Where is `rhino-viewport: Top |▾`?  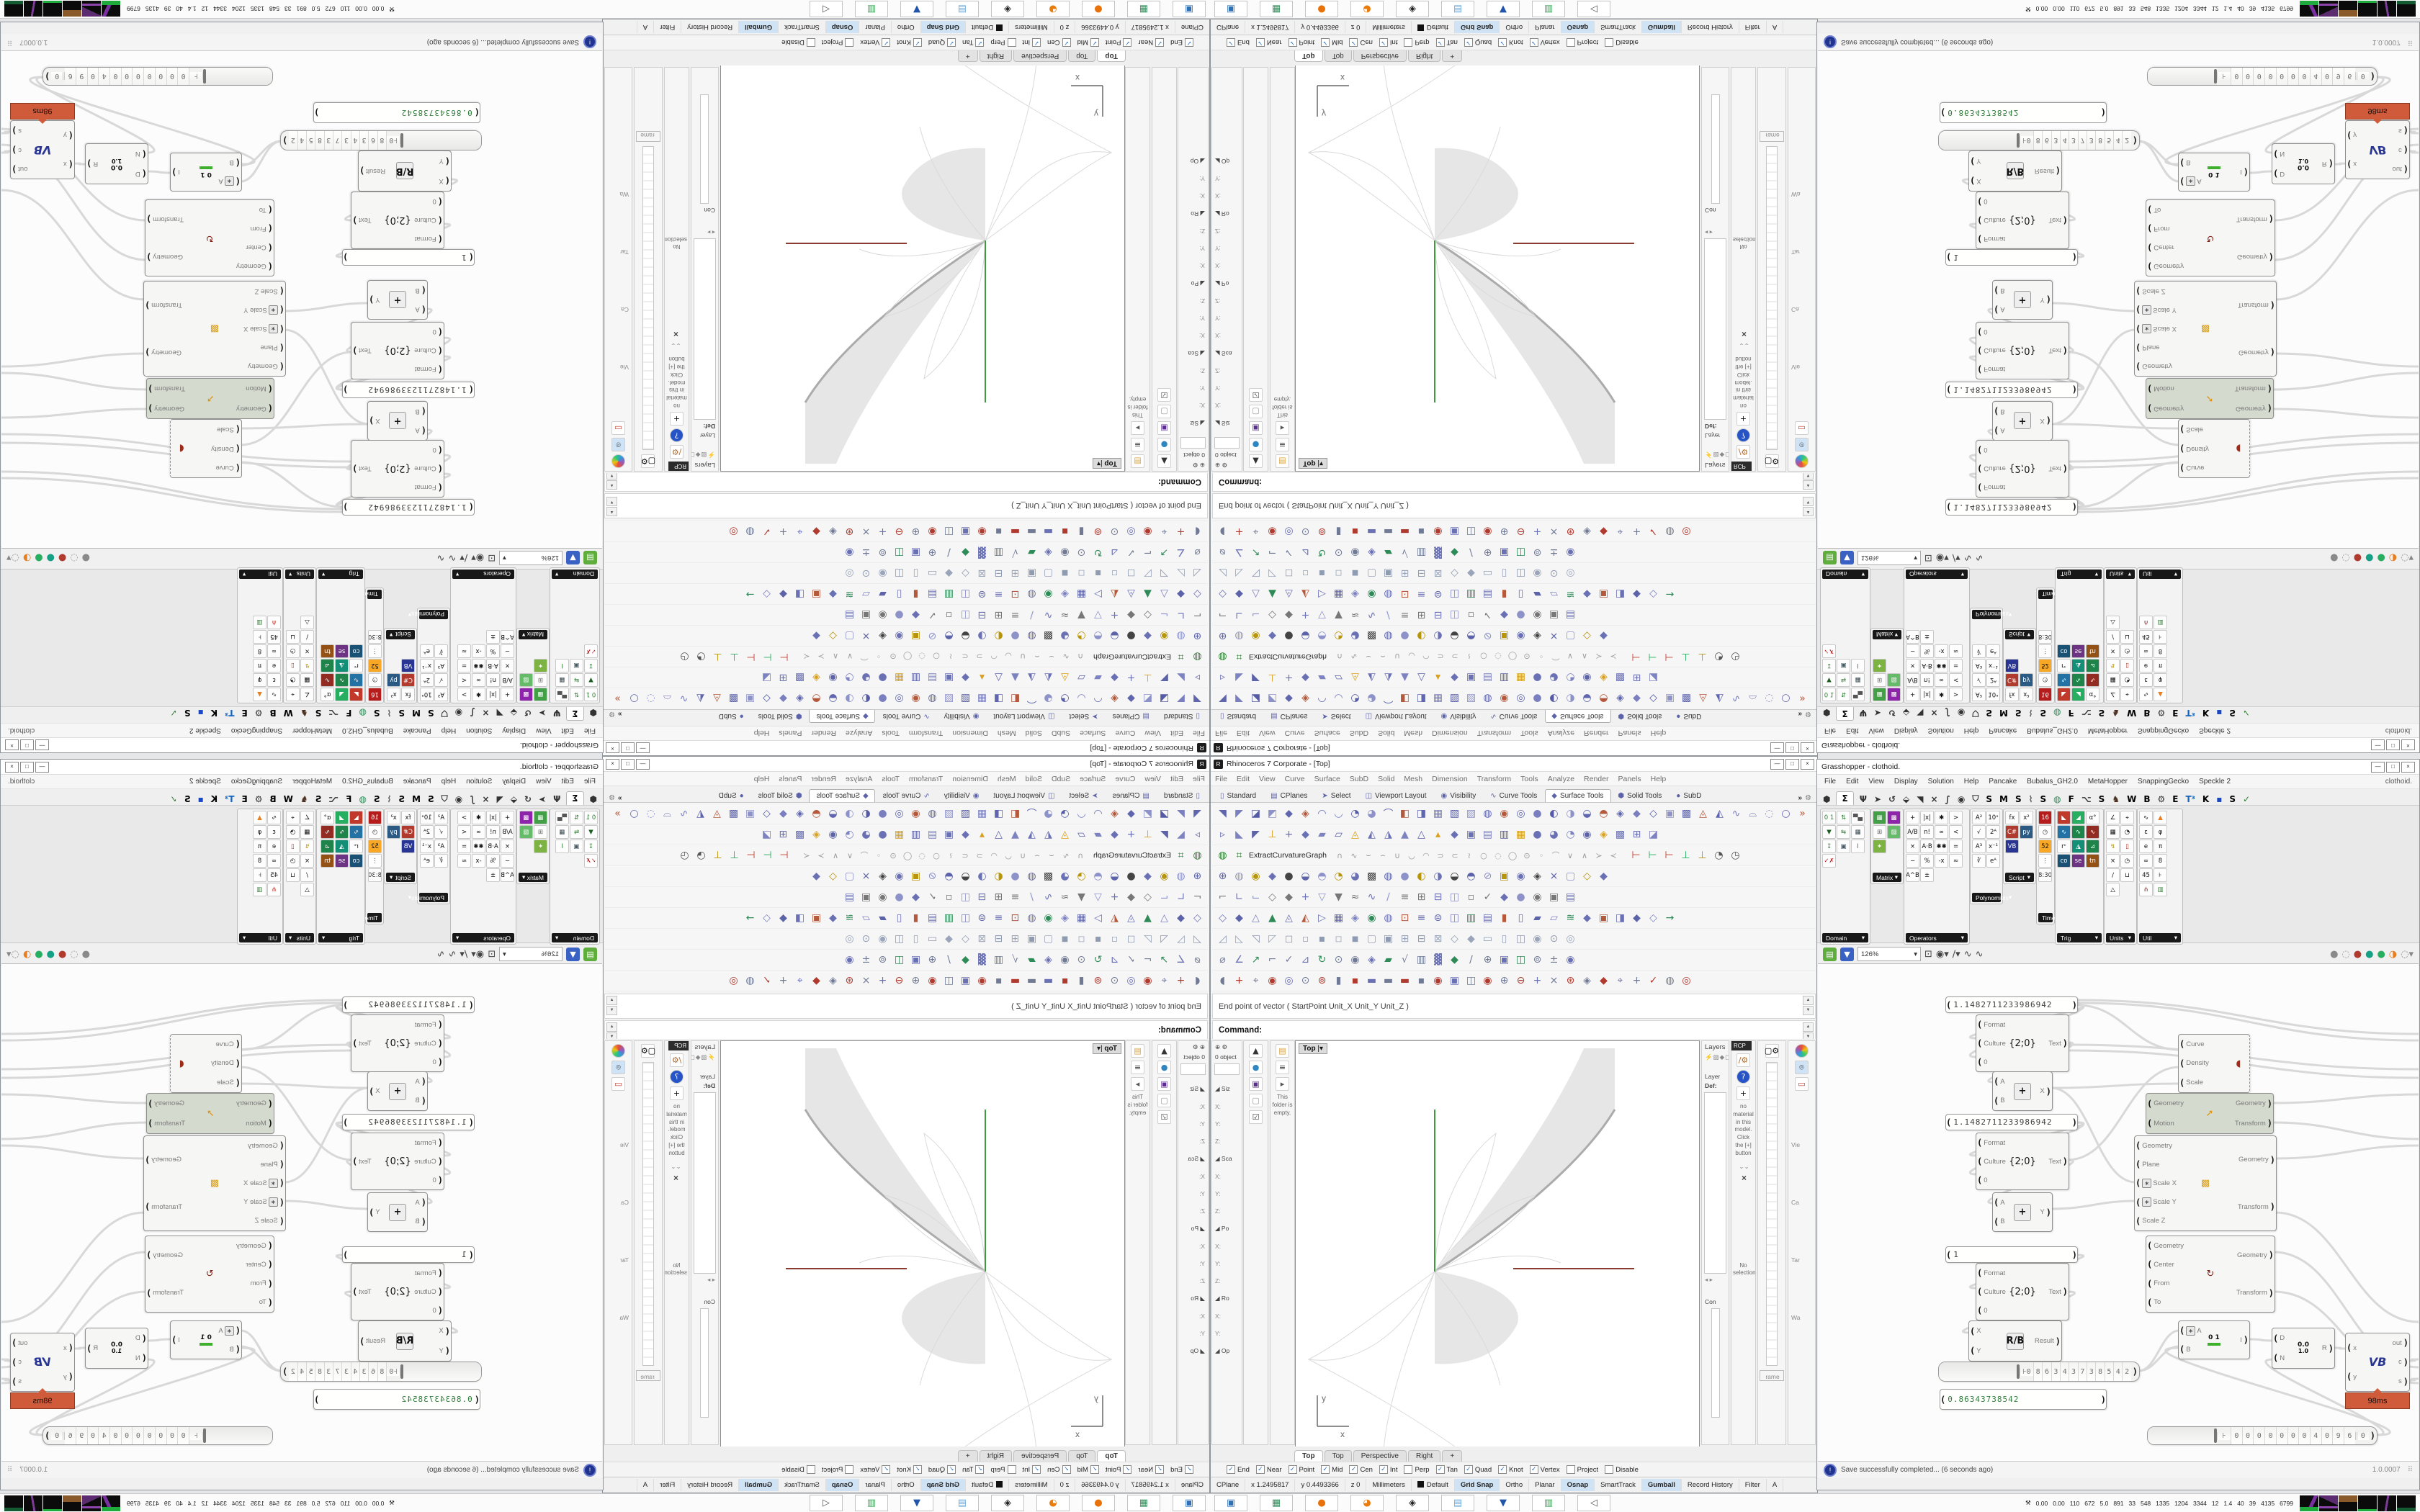 rhino-viewport: Top |▾ is located at coordinates (923, 1246).